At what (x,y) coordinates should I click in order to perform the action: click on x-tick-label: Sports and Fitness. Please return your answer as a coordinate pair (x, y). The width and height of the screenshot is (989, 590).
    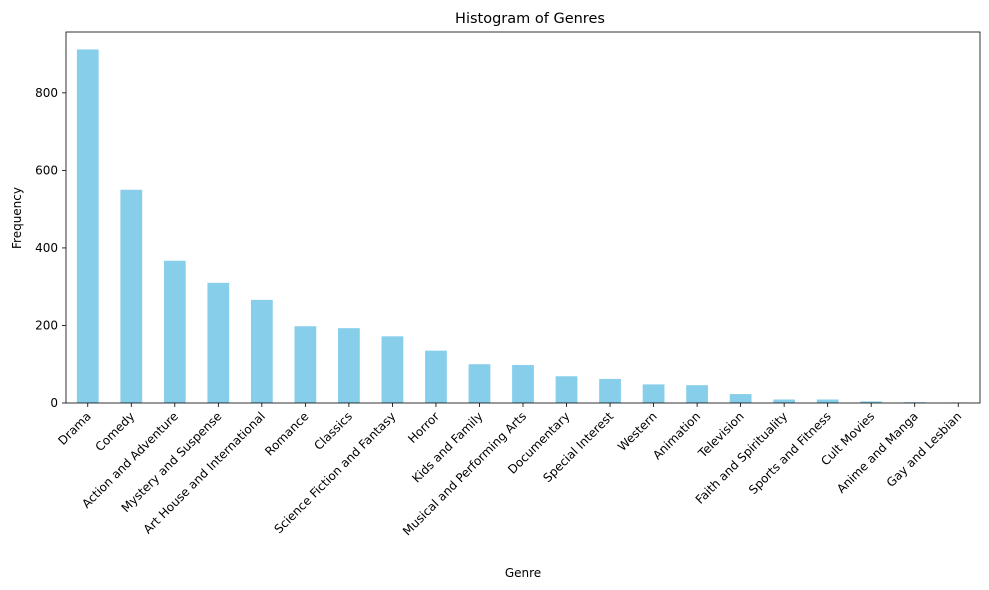
    Looking at the image, I should click on (790, 453).